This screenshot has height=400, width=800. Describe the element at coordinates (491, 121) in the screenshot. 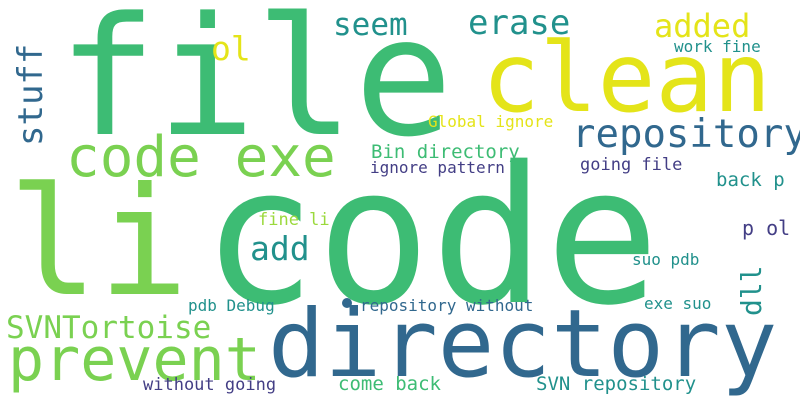

I see `word-global-ignore: Global ignore` at that location.